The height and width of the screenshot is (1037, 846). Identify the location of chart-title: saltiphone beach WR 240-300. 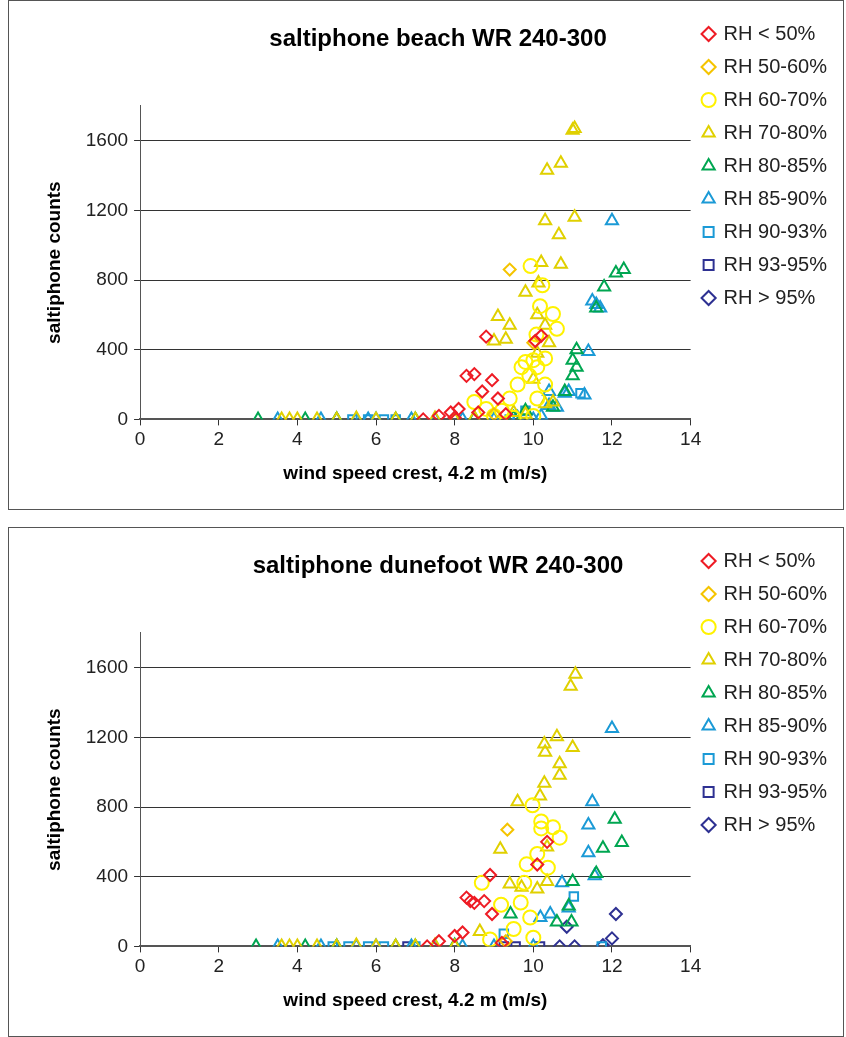
(438, 38).